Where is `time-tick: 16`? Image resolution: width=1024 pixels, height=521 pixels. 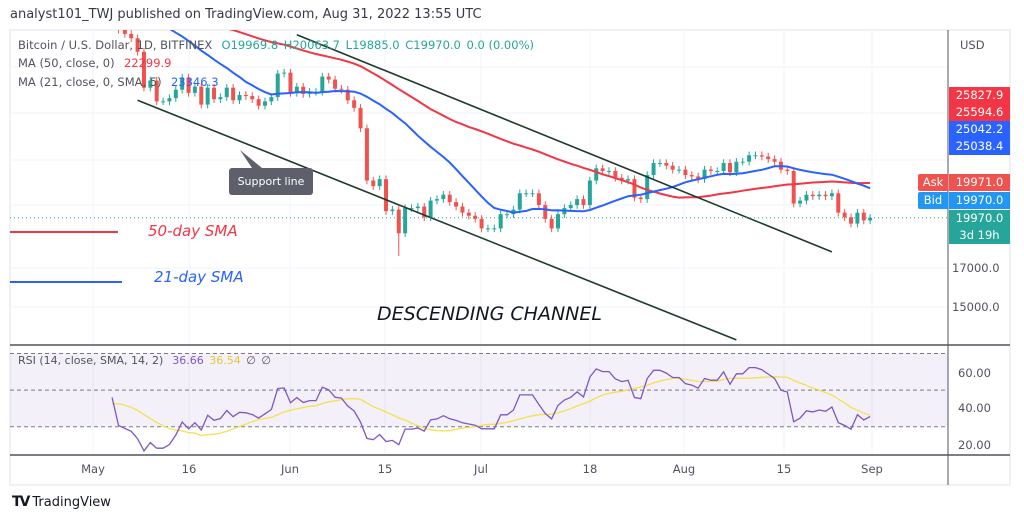
time-tick: 16 is located at coordinates (189, 469).